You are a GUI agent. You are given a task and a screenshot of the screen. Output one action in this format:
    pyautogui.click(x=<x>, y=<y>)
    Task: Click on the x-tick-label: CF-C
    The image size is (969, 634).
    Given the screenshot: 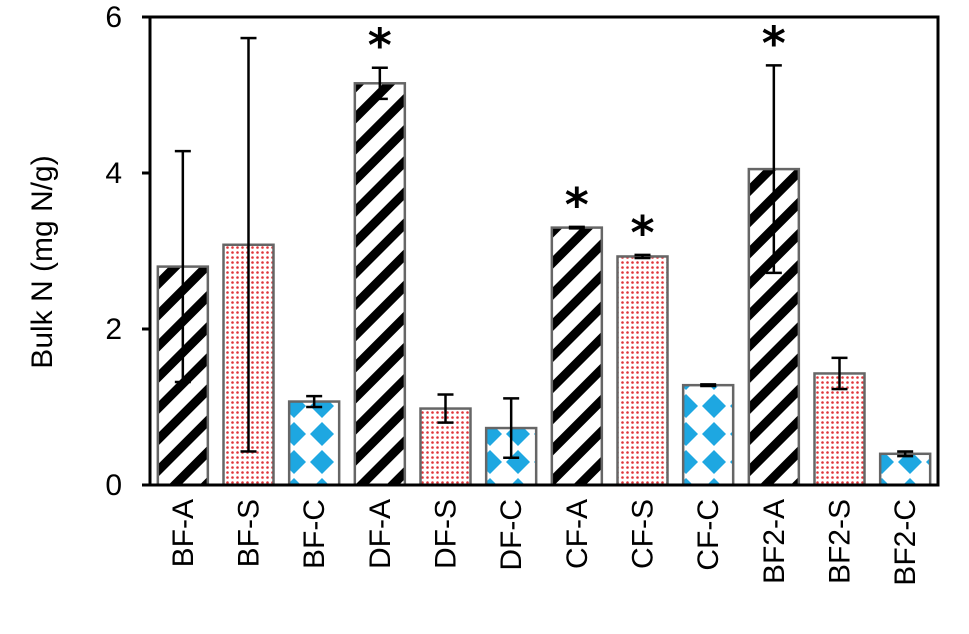 What is the action you would take?
    pyautogui.click(x=708, y=535)
    